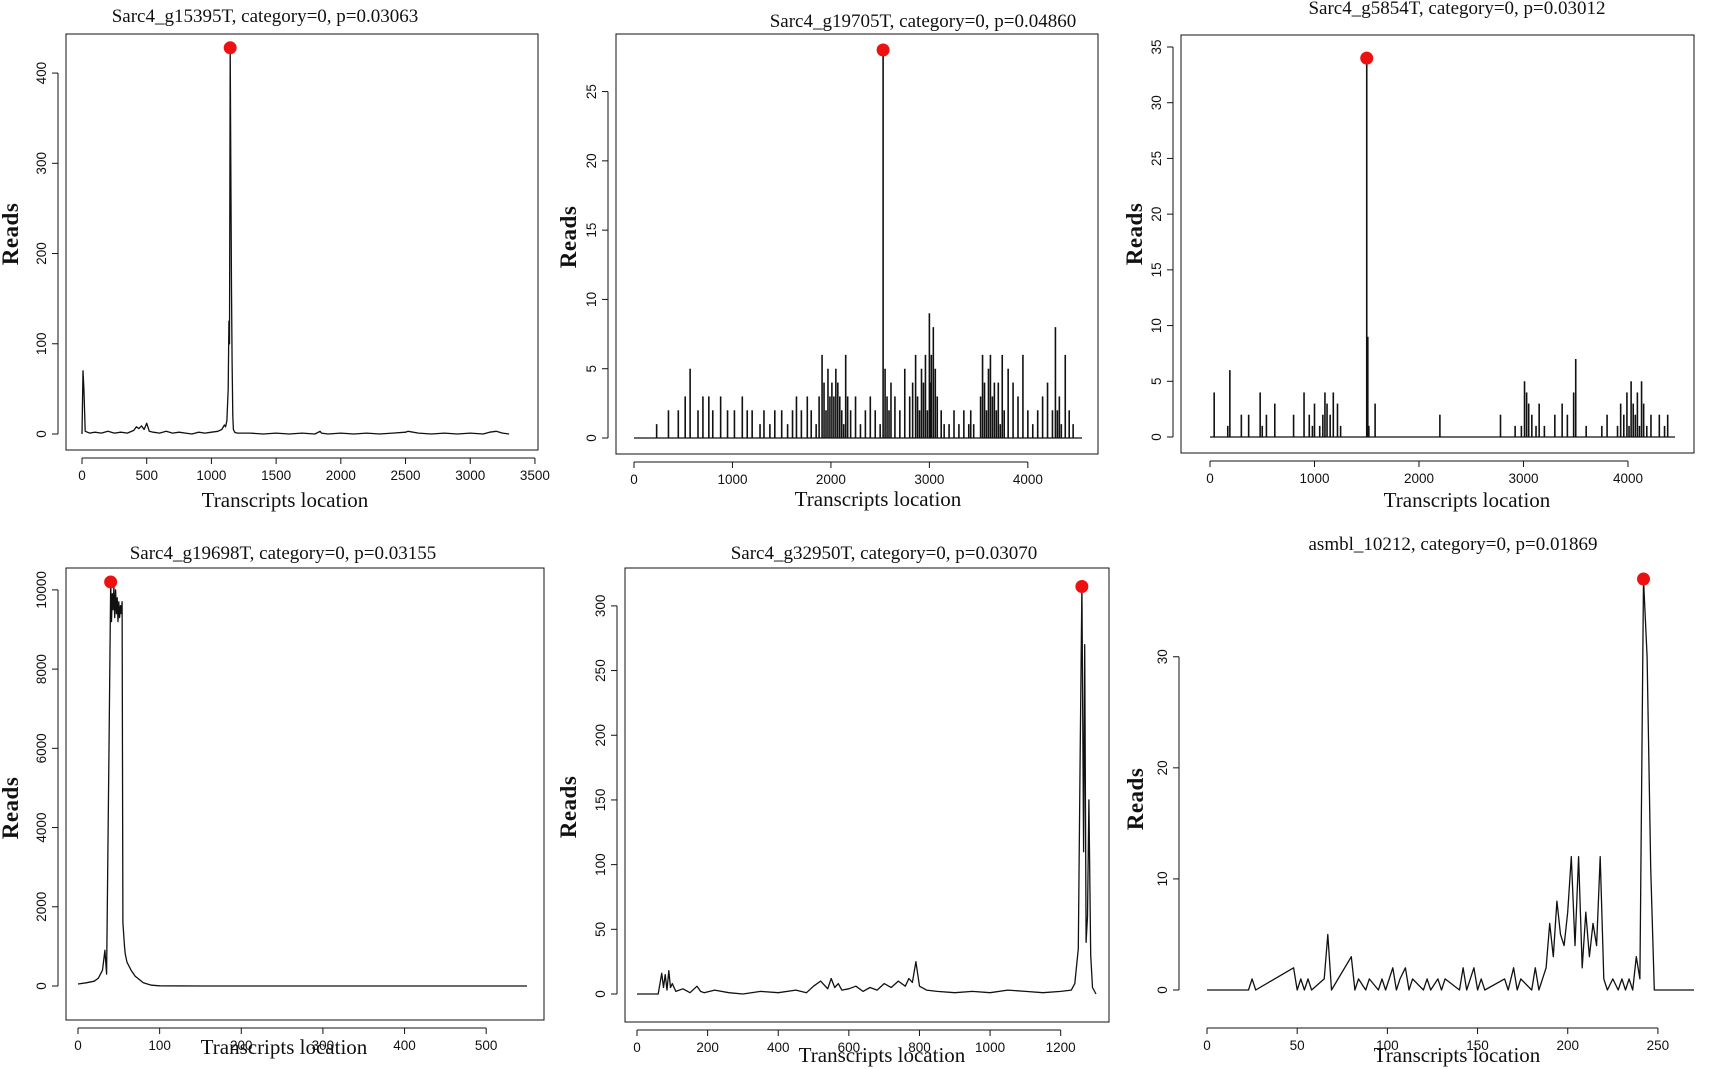 This screenshot has height=1069, width=1713. Describe the element at coordinates (923, 21) in the screenshot. I see `panel-title: Sarc4_g19705T, category=0, p=0.04860` at that location.